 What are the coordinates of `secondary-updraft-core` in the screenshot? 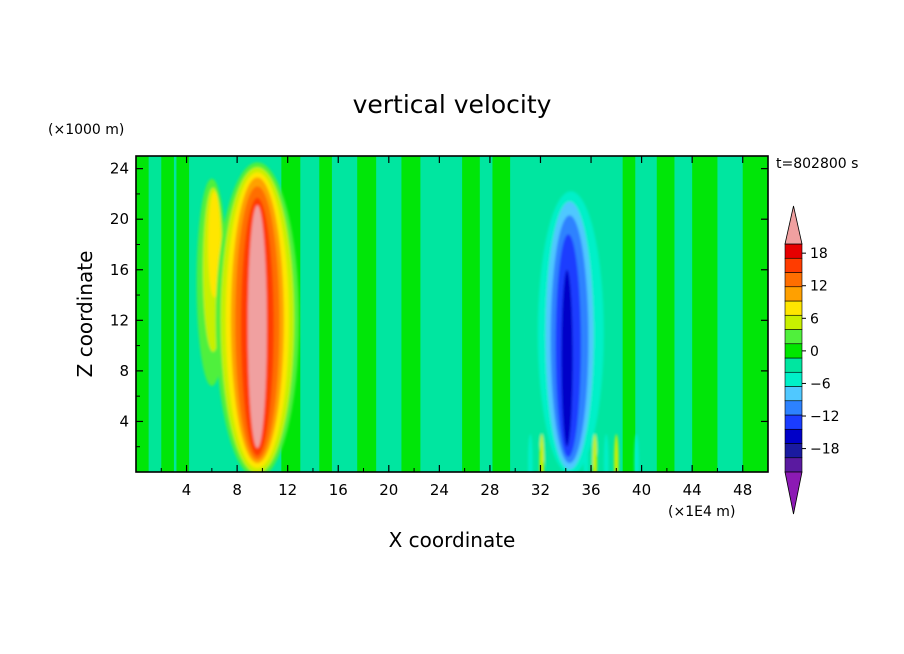 It's located at (214, 244).